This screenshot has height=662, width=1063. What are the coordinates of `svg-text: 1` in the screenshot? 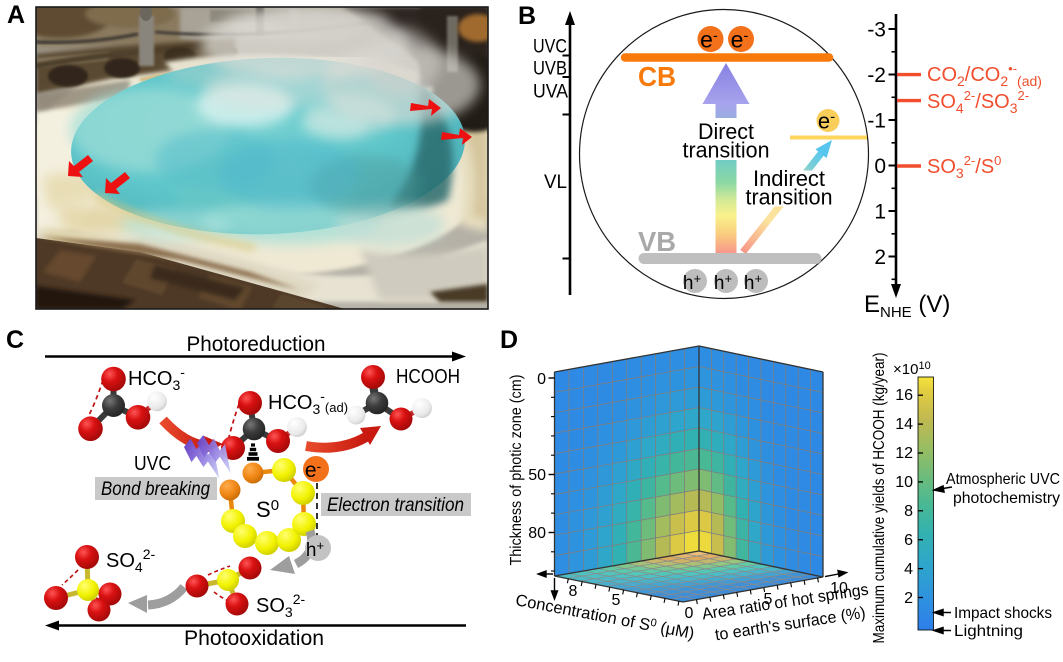 It's located at (880, 212).